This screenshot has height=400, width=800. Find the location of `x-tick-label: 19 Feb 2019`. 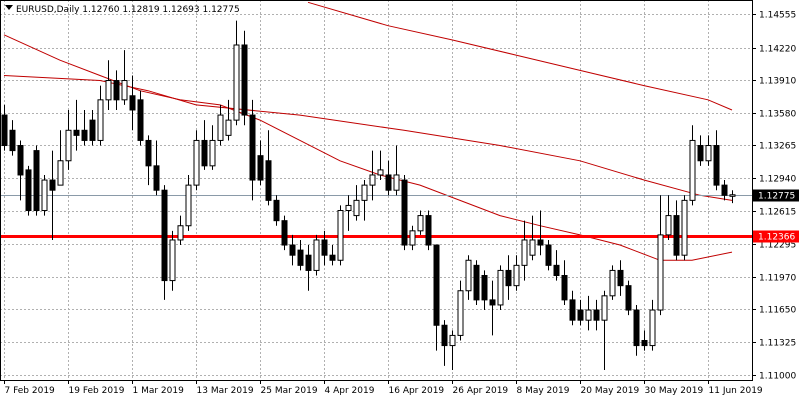

x-tick-label: 19 Feb 2019 is located at coordinates (97, 391).